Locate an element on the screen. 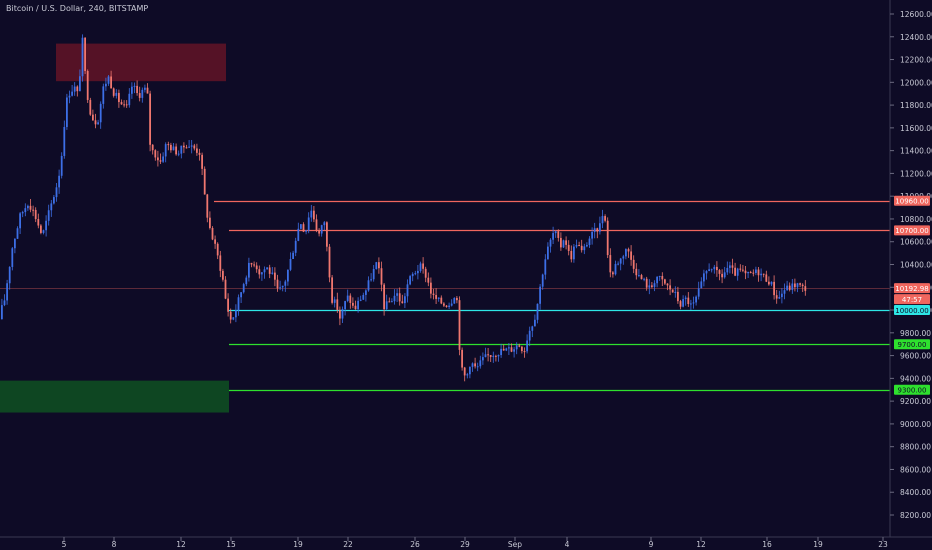  last-price-tag: 10192.98 is located at coordinates (912, 288).